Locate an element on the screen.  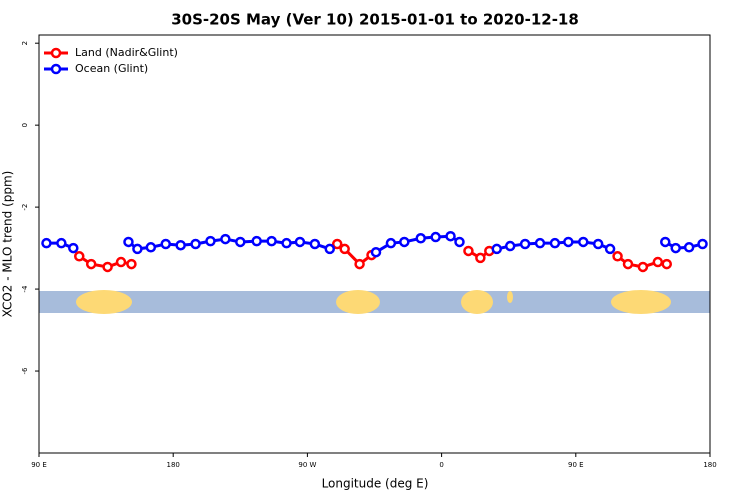
x-axis-label: Longitude (deg E) is located at coordinates (375, 484).